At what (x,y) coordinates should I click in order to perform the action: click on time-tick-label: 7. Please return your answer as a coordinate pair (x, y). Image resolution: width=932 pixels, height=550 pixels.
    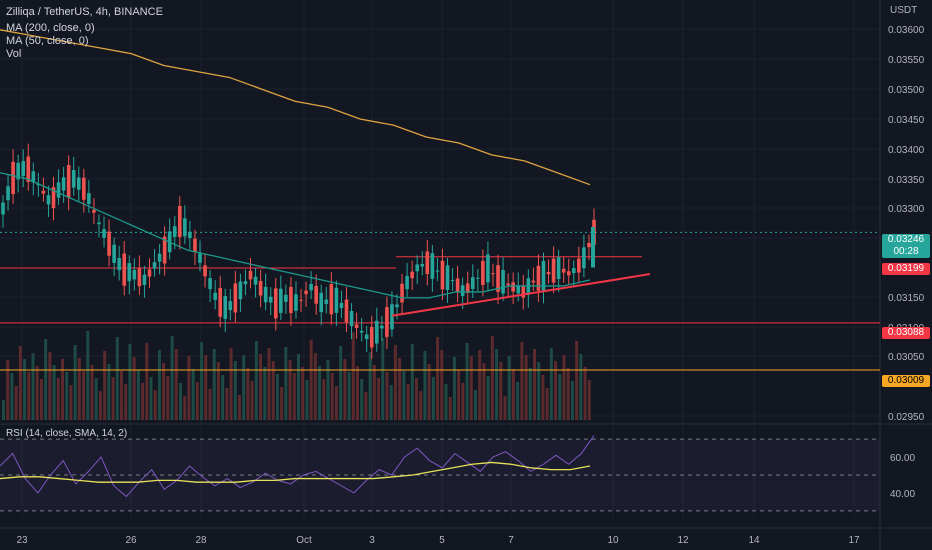
    Looking at the image, I should click on (511, 540).